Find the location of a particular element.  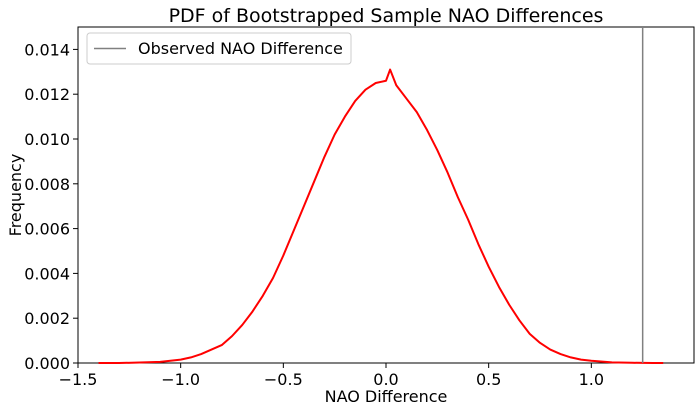

y-tick-label: 0.008 is located at coordinates (47, 184).